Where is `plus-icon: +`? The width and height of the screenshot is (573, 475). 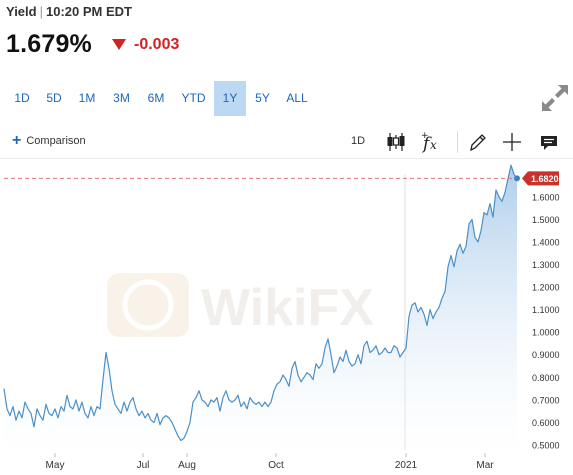
plus-icon: + is located at coordinates (17, 140).